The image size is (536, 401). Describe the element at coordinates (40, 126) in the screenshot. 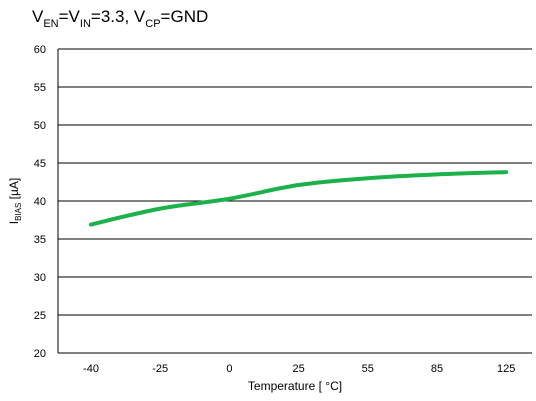

I see `y-tick-label: 50` at that location.